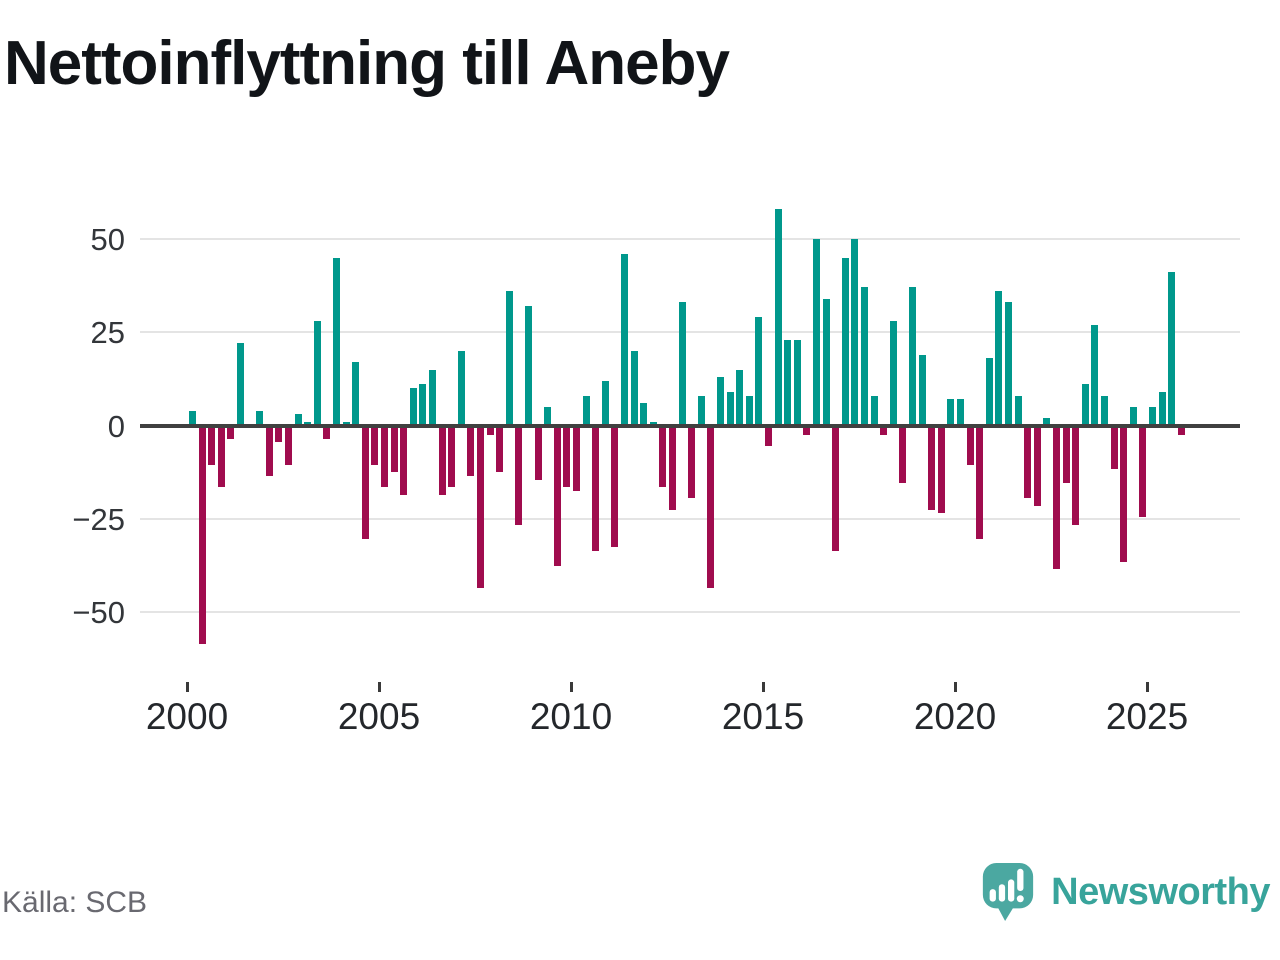 The height and width of the screenshot is (960, 1280). I want to click on bar-2023Q4, so click(1104, 410).